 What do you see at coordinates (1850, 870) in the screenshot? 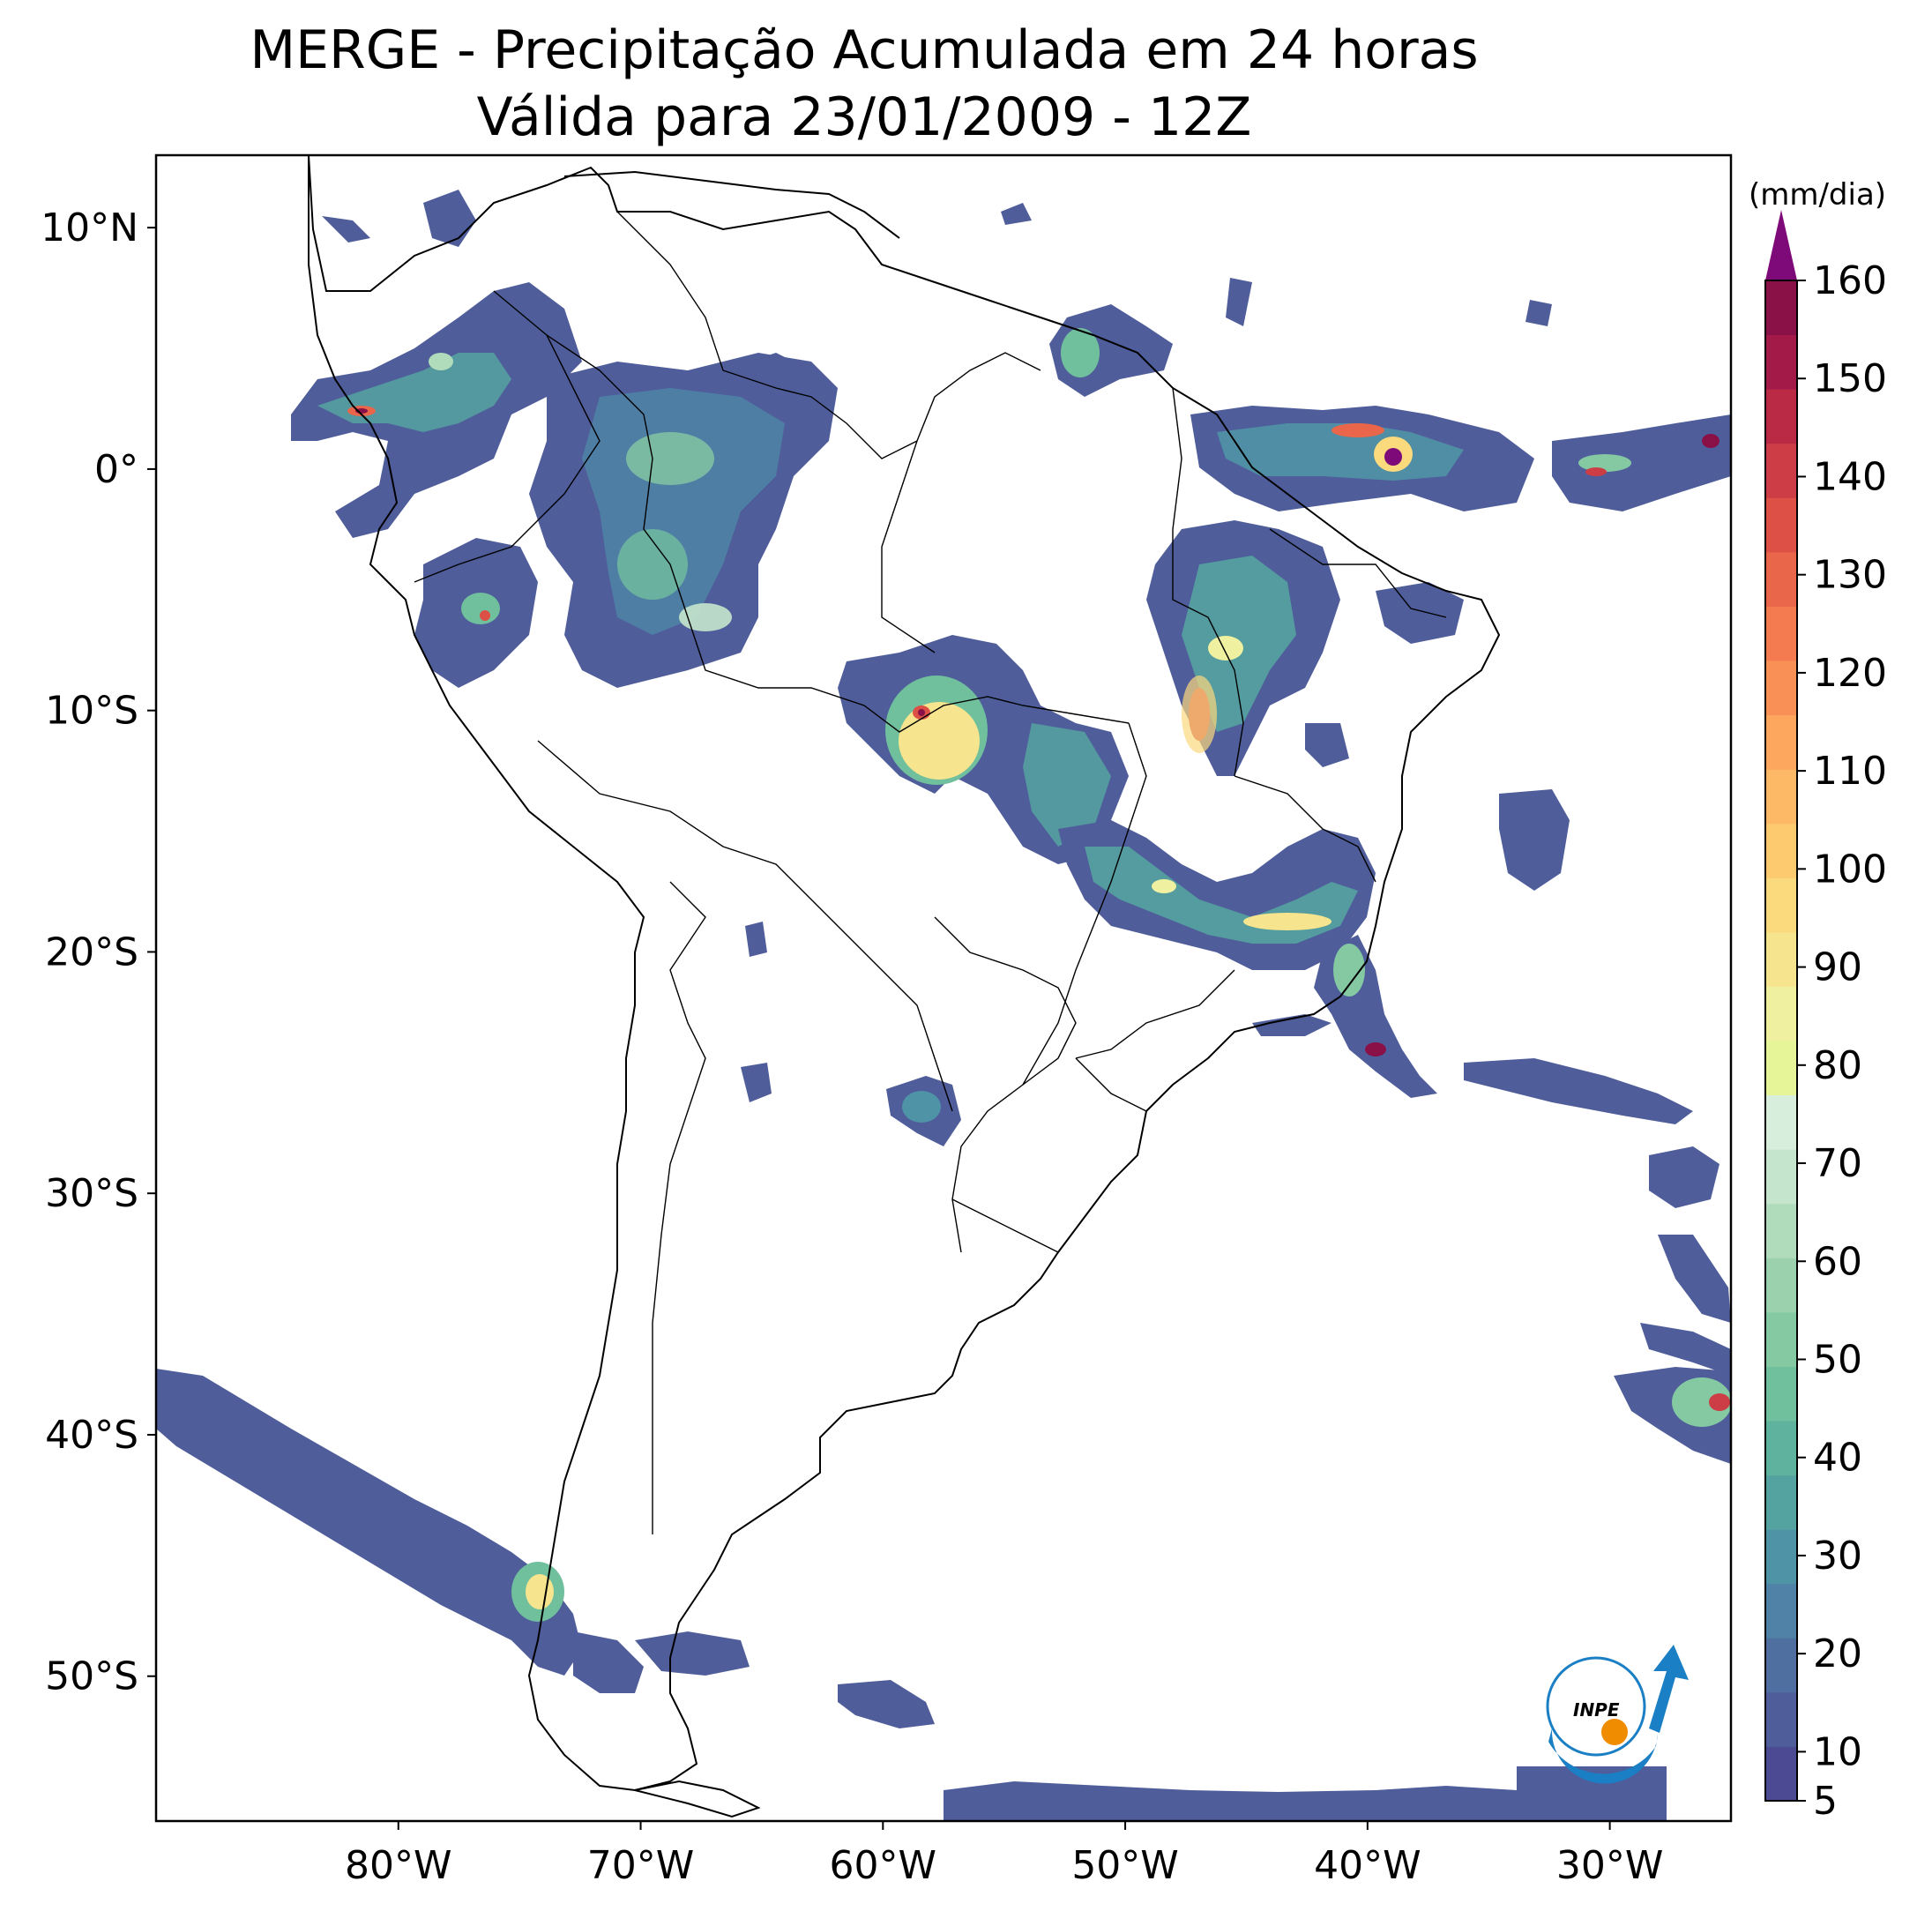
I see `colorbar-tick-label: 100` at bounding box center [1850, 870].